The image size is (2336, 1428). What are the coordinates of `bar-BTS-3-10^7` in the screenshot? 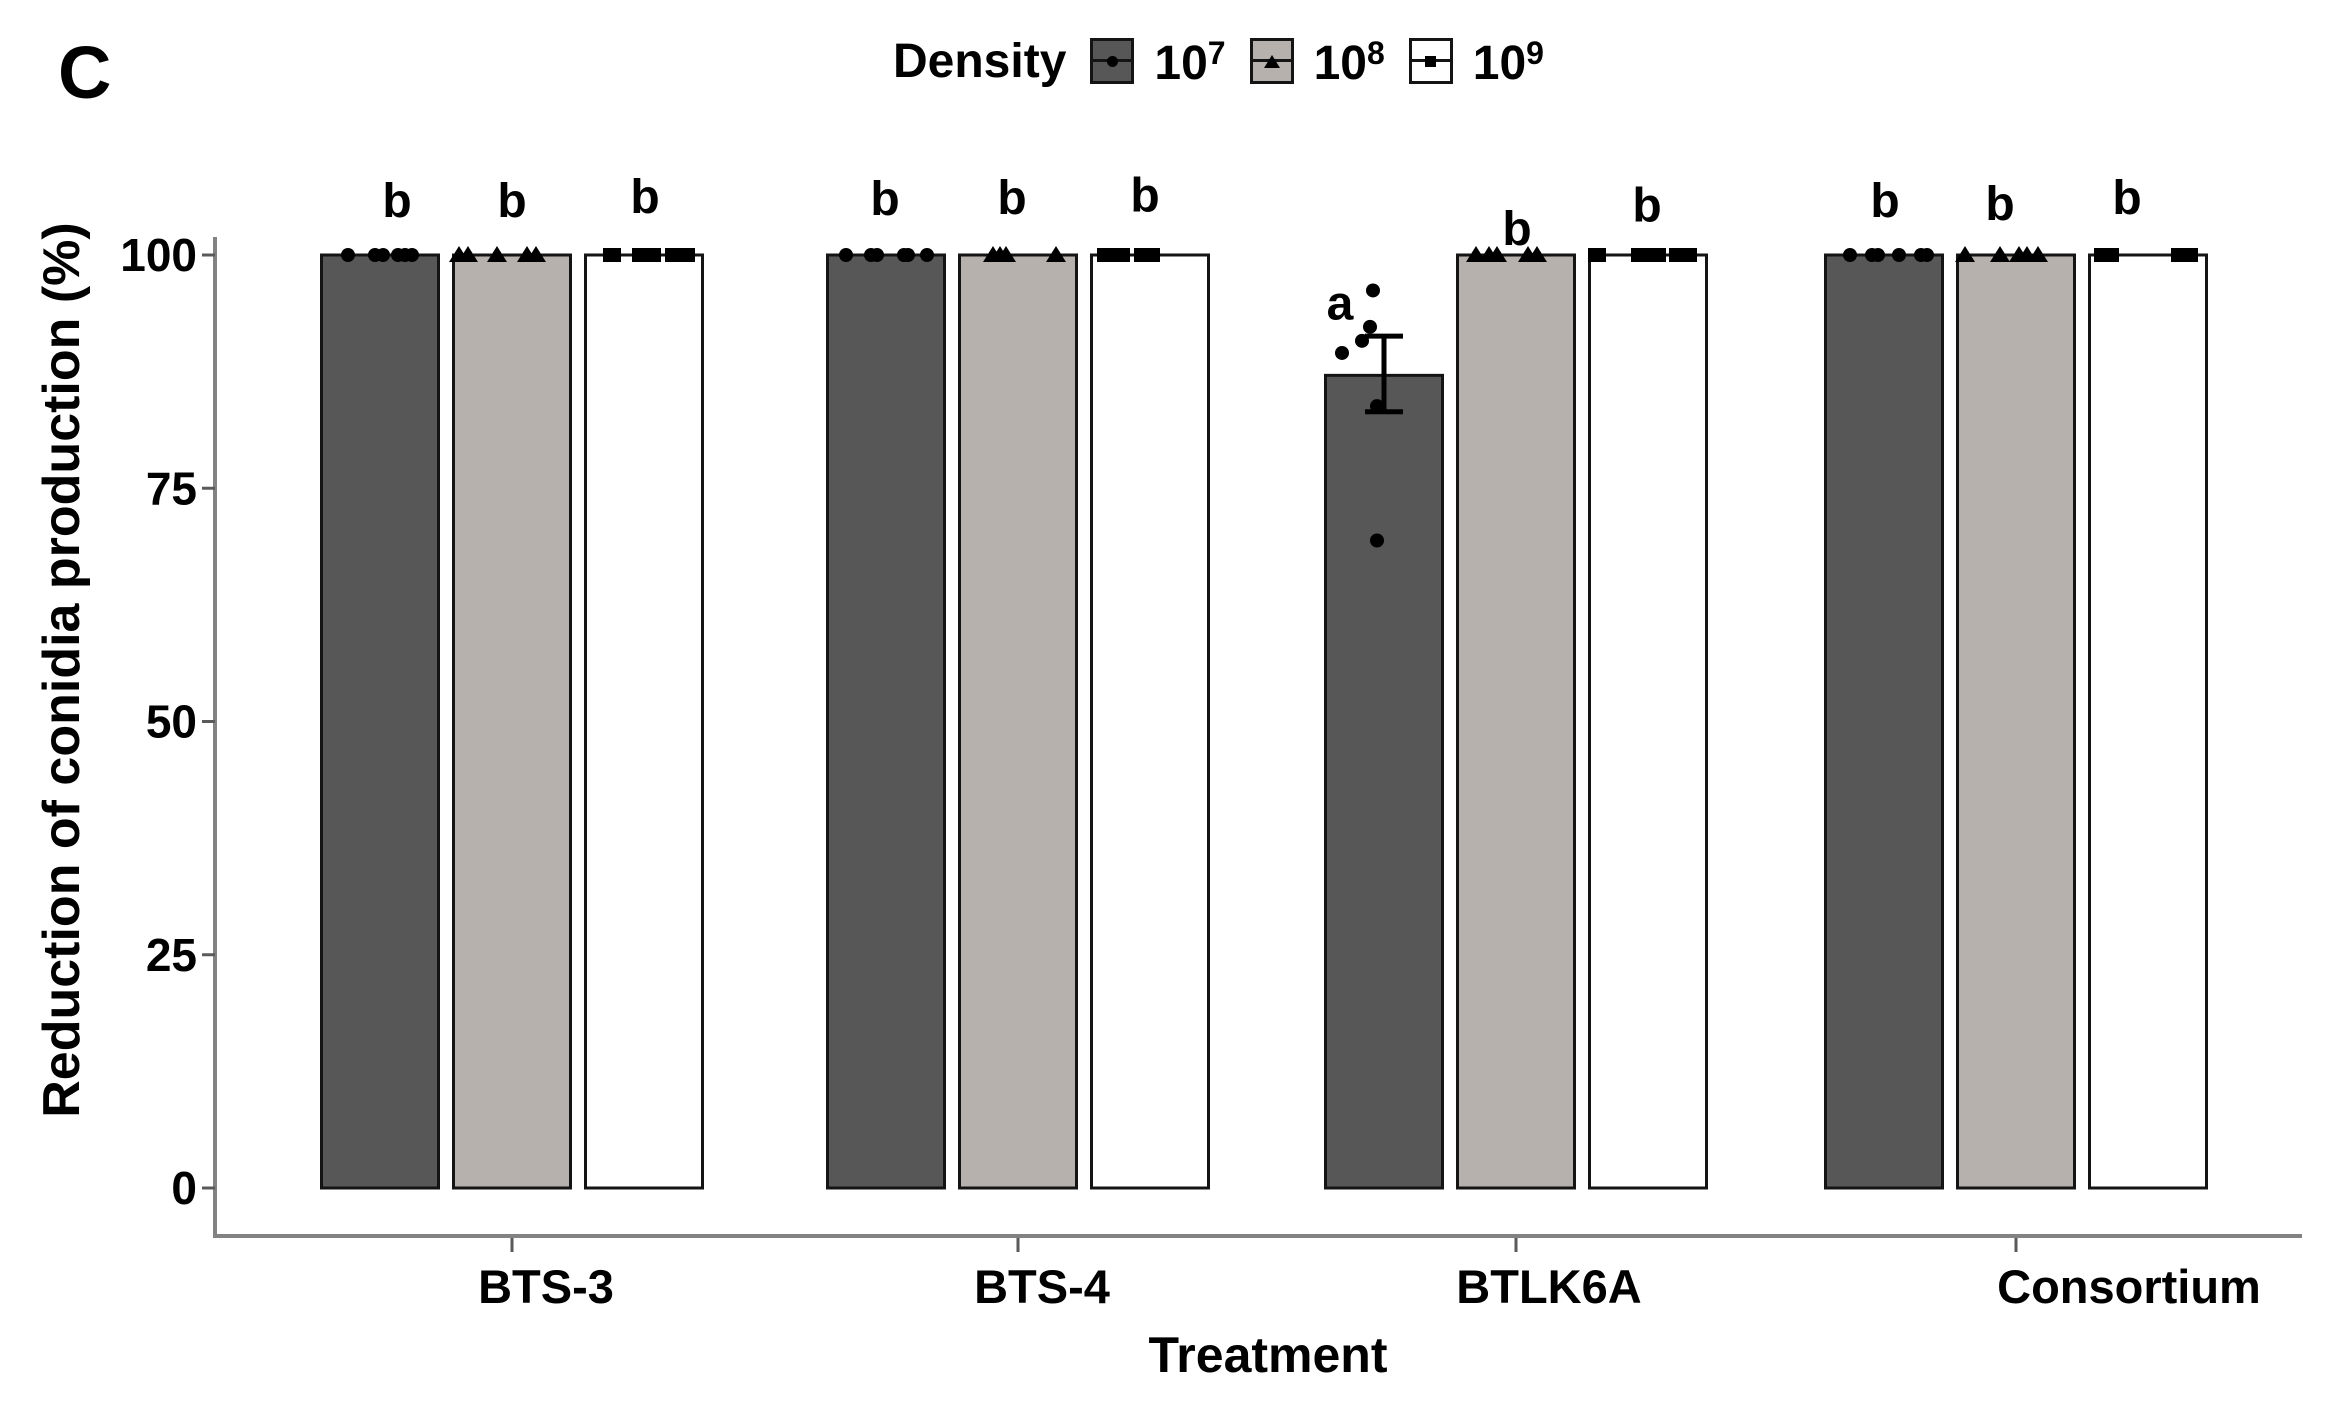 It's located at (380, 721).